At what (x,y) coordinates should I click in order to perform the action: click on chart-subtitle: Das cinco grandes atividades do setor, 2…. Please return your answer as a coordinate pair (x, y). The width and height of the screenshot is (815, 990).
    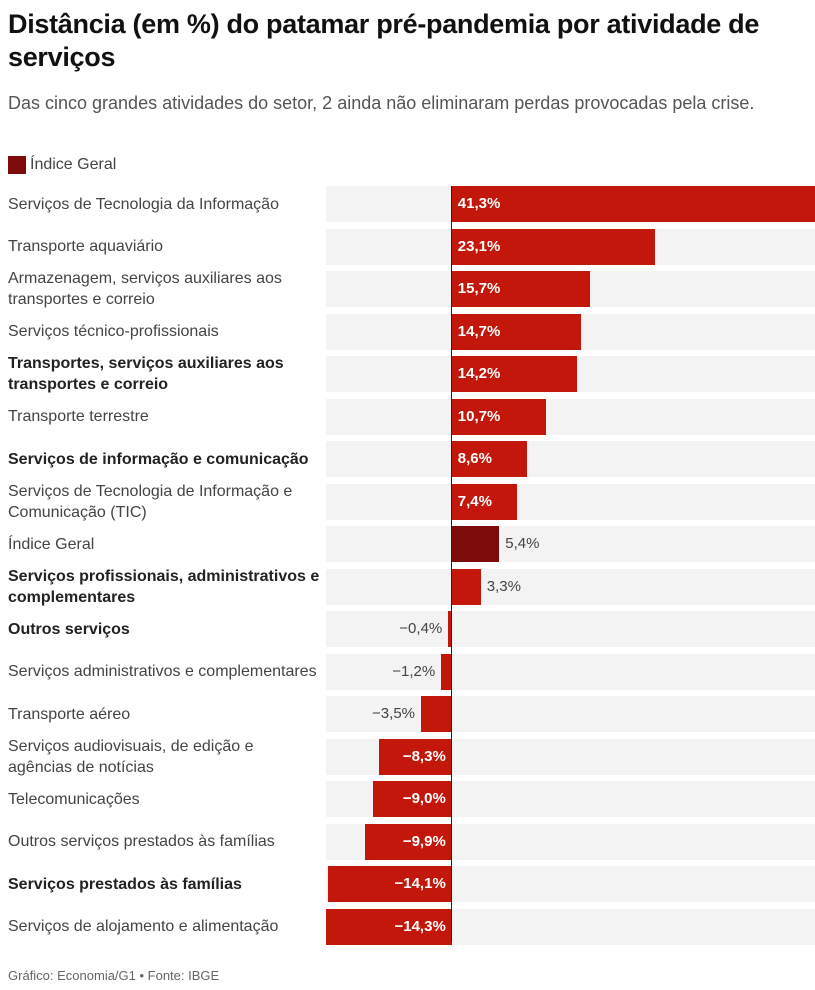
    Looking at the image, I should click on (381, 103).